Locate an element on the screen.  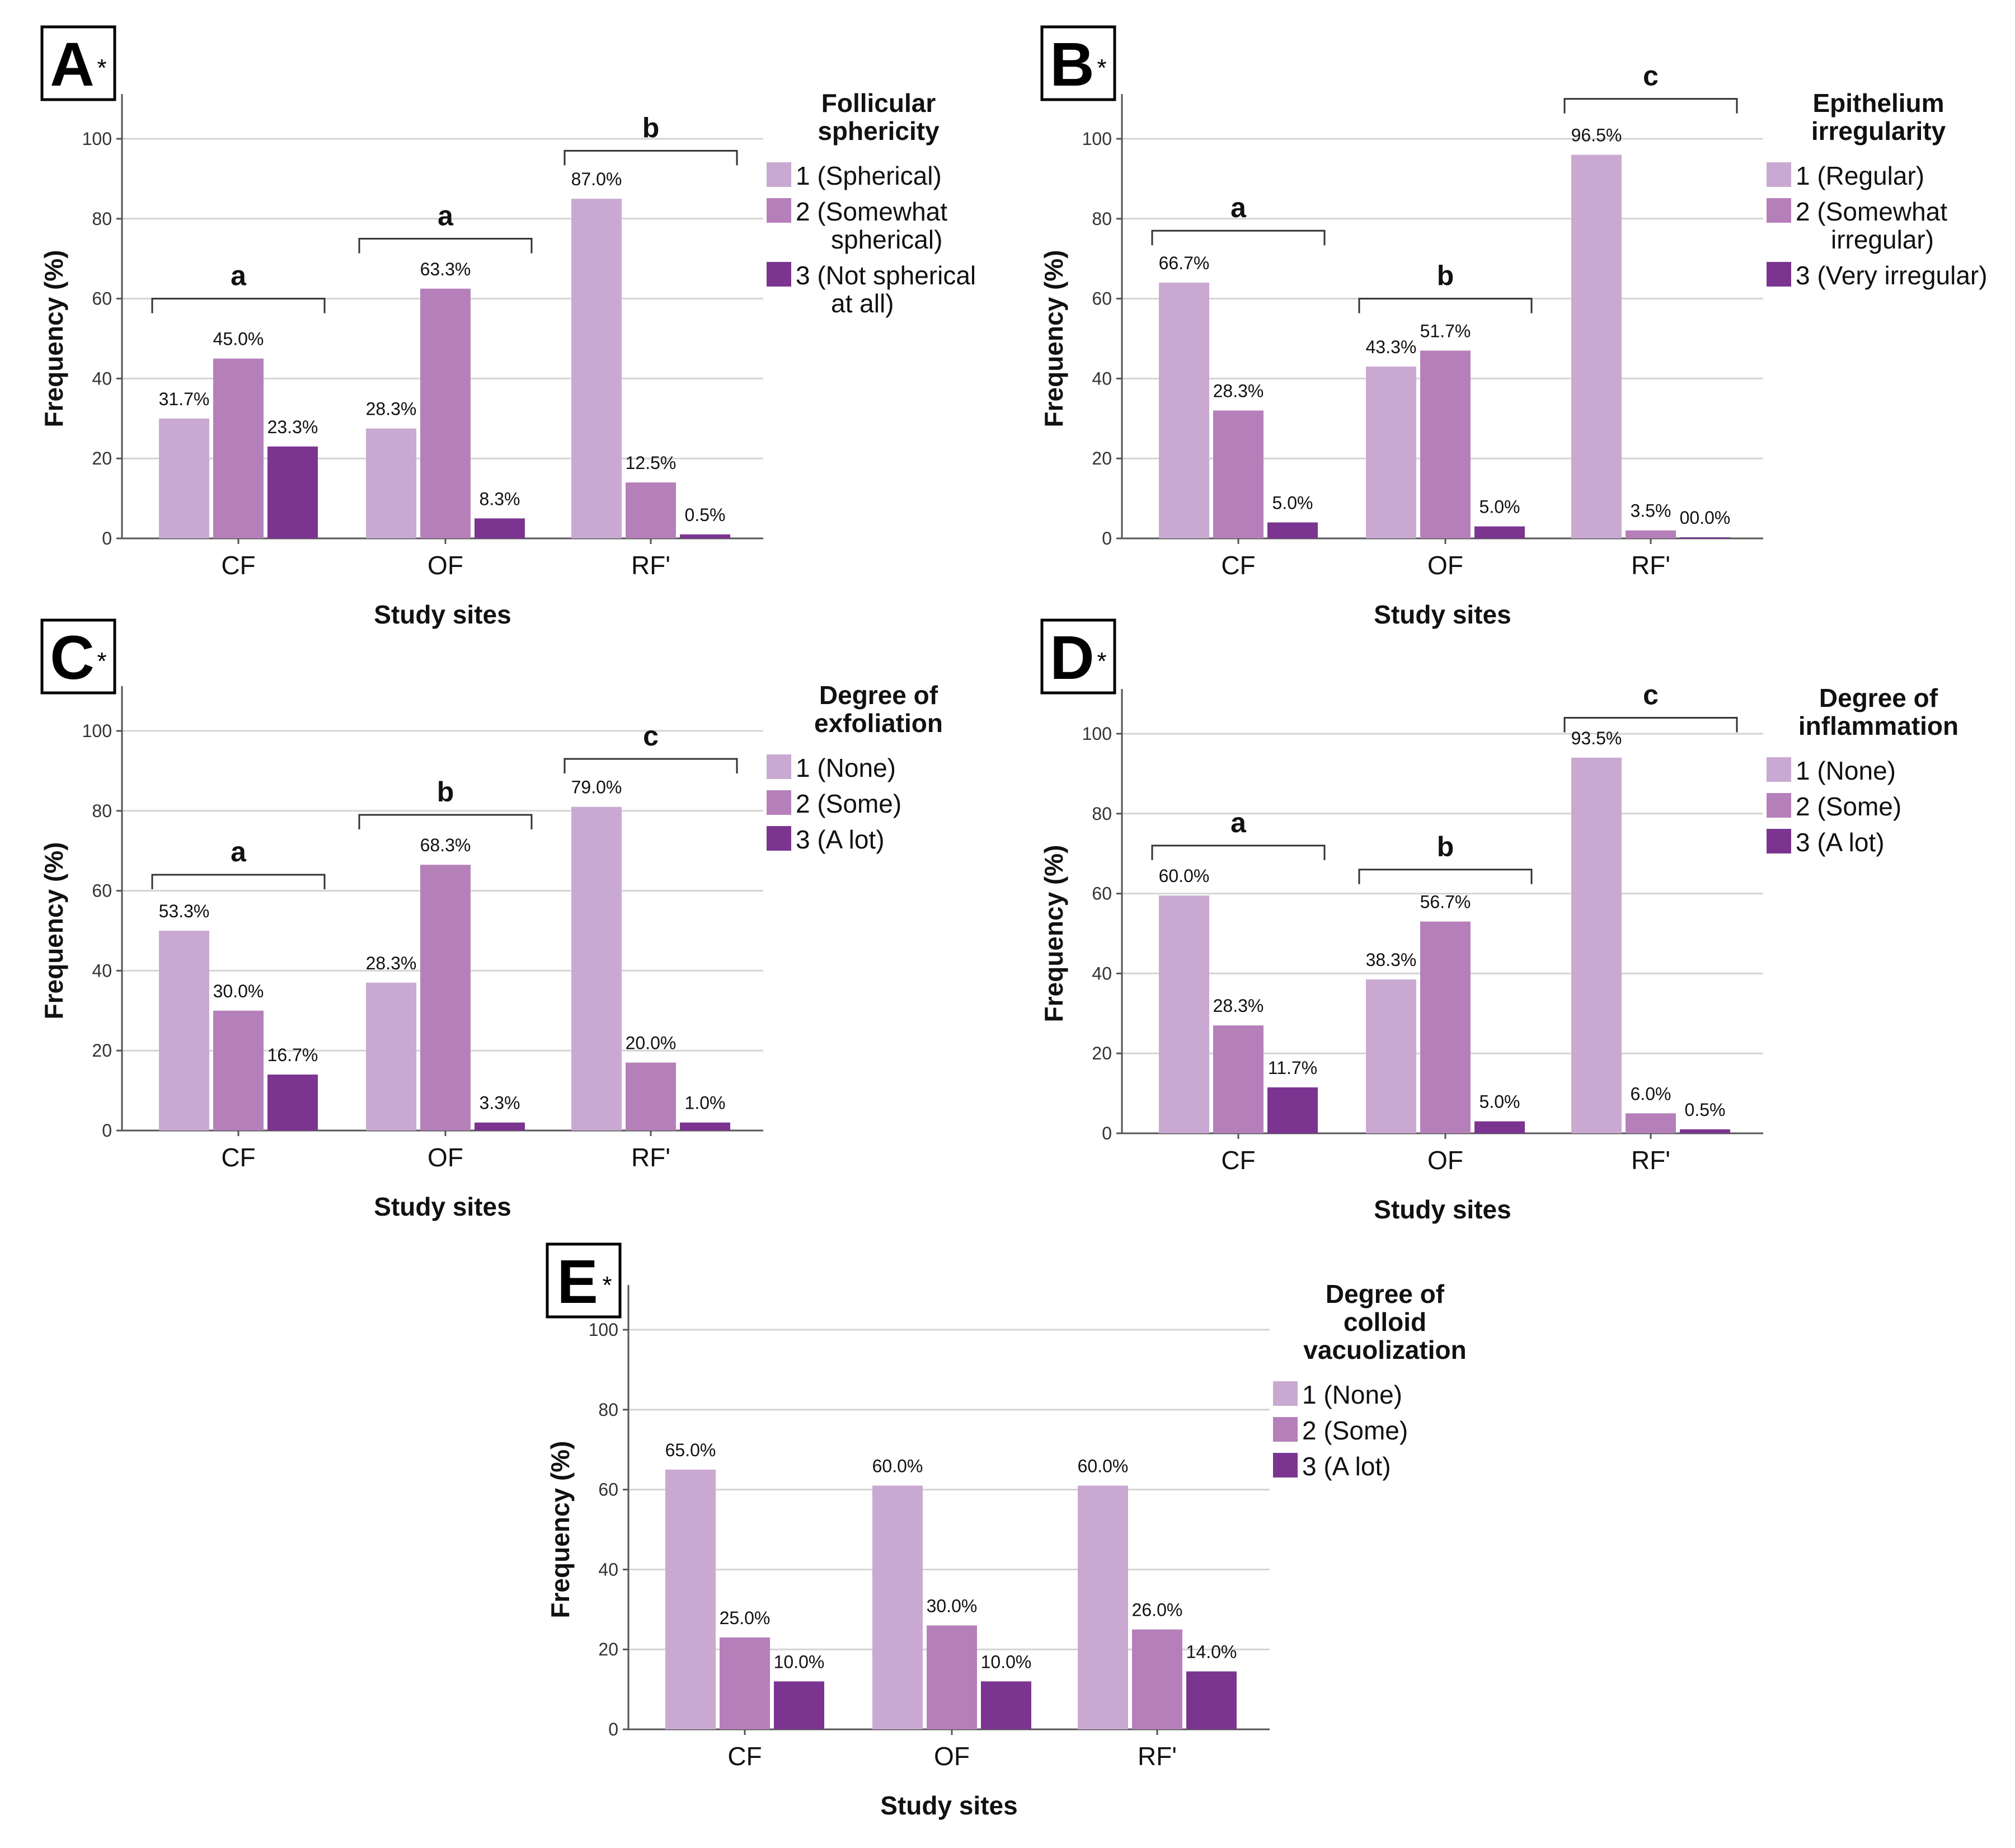
x-axis-title: Study sites is located at coordinates (948, 1805).